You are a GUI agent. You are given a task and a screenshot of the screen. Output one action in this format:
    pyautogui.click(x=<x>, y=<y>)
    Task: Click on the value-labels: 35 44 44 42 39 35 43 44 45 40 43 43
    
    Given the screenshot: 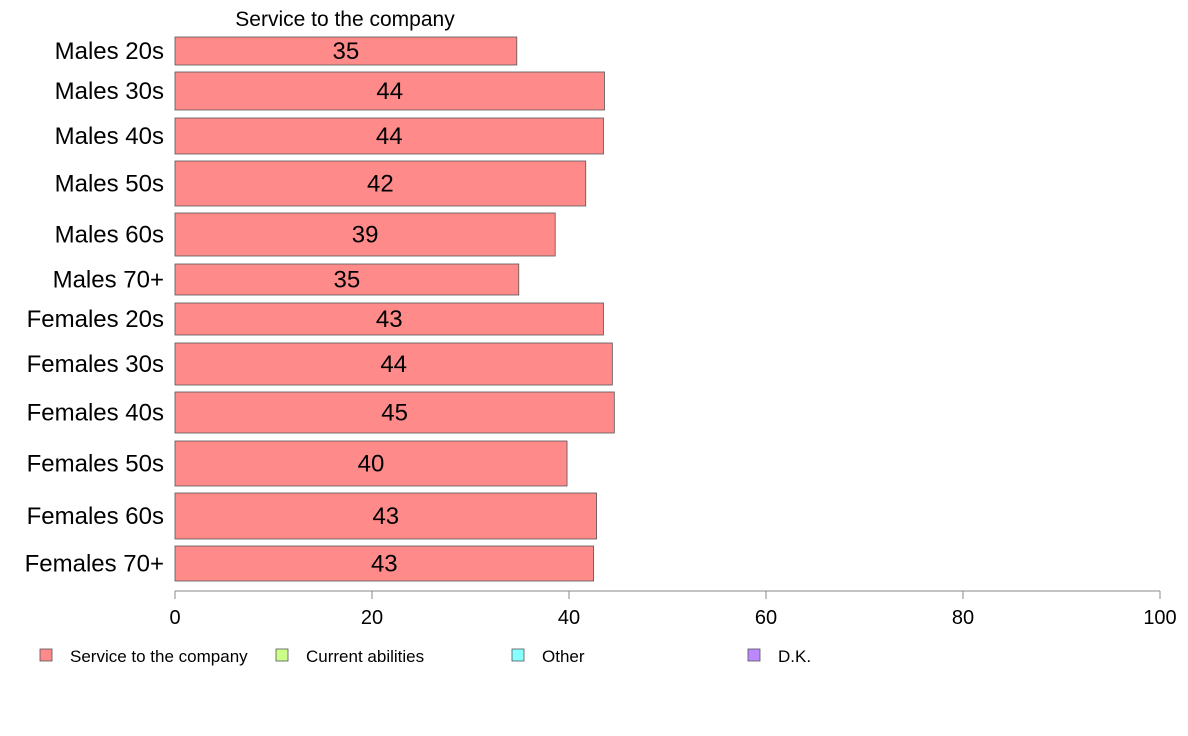 What is the action you would take?
    pyautogui.click(x=370, y=308)
    